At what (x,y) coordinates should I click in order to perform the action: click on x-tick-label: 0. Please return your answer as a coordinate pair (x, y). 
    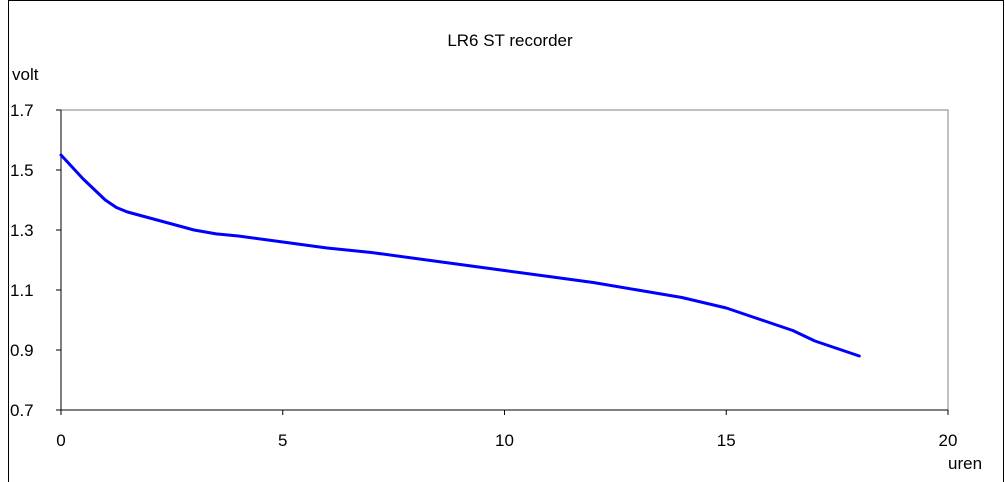
    Looking at the image, I should click on (60, 440).